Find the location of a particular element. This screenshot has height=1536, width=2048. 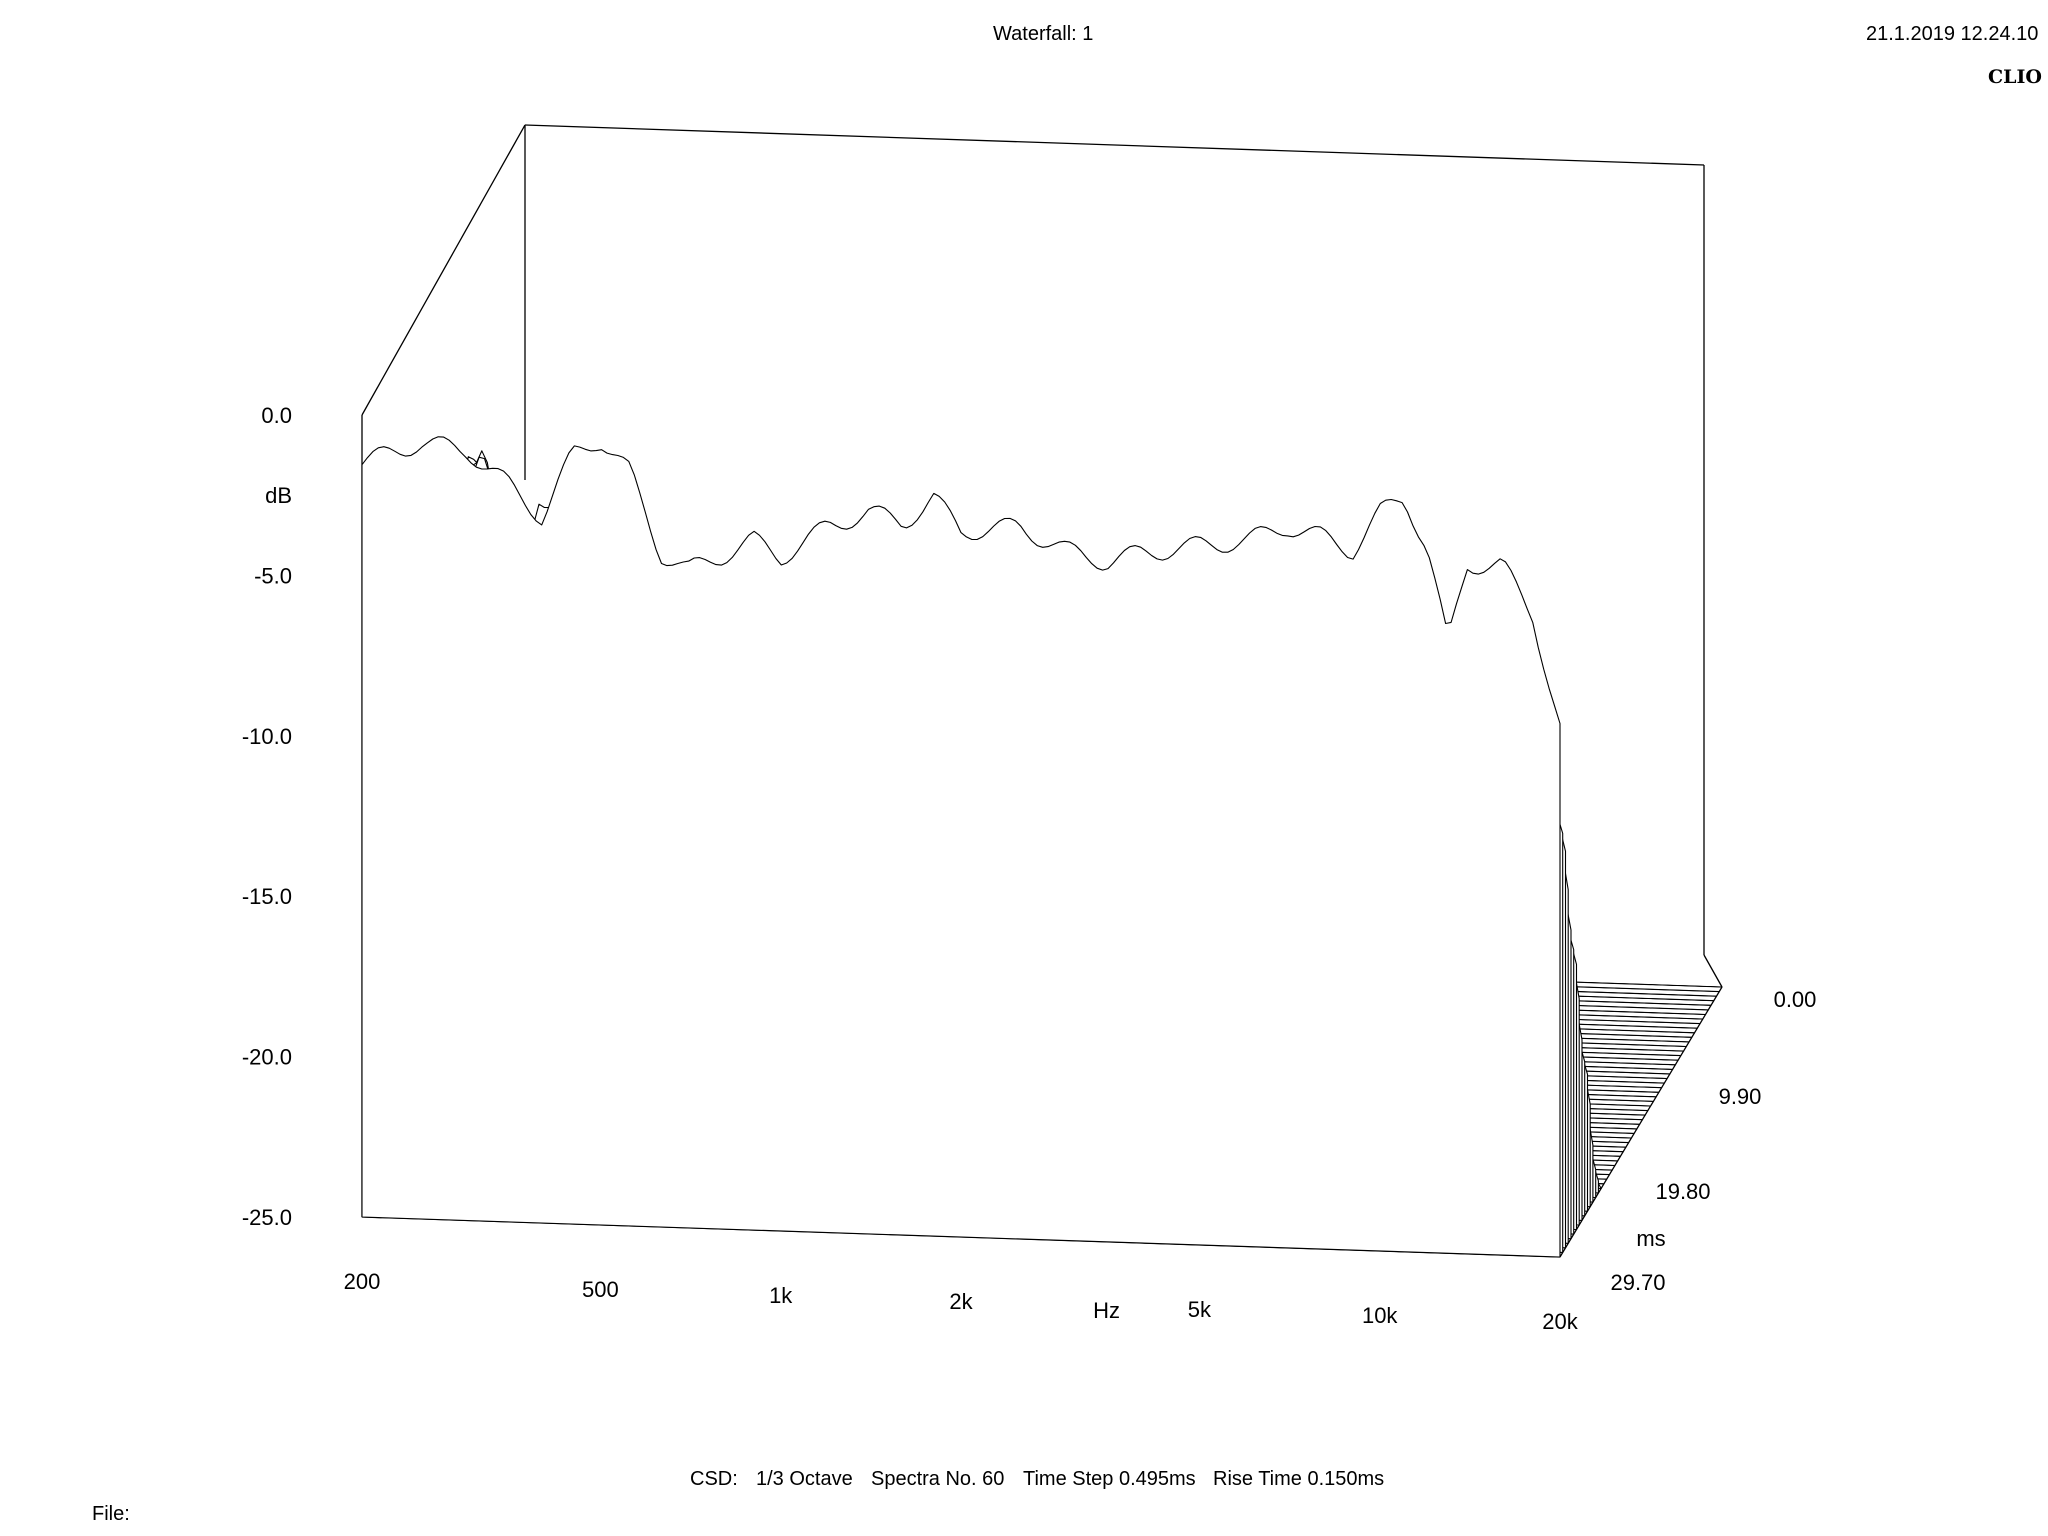

x-tick-label: 1k is located at coordinates (781, 1295).